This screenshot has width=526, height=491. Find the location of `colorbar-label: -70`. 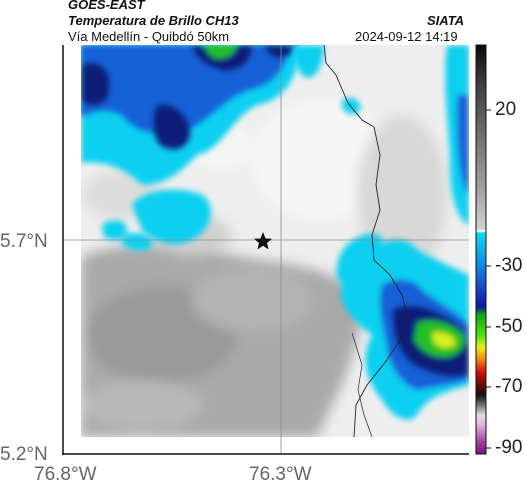

colorbar-label: -70 is located at coordinates (509, 386).